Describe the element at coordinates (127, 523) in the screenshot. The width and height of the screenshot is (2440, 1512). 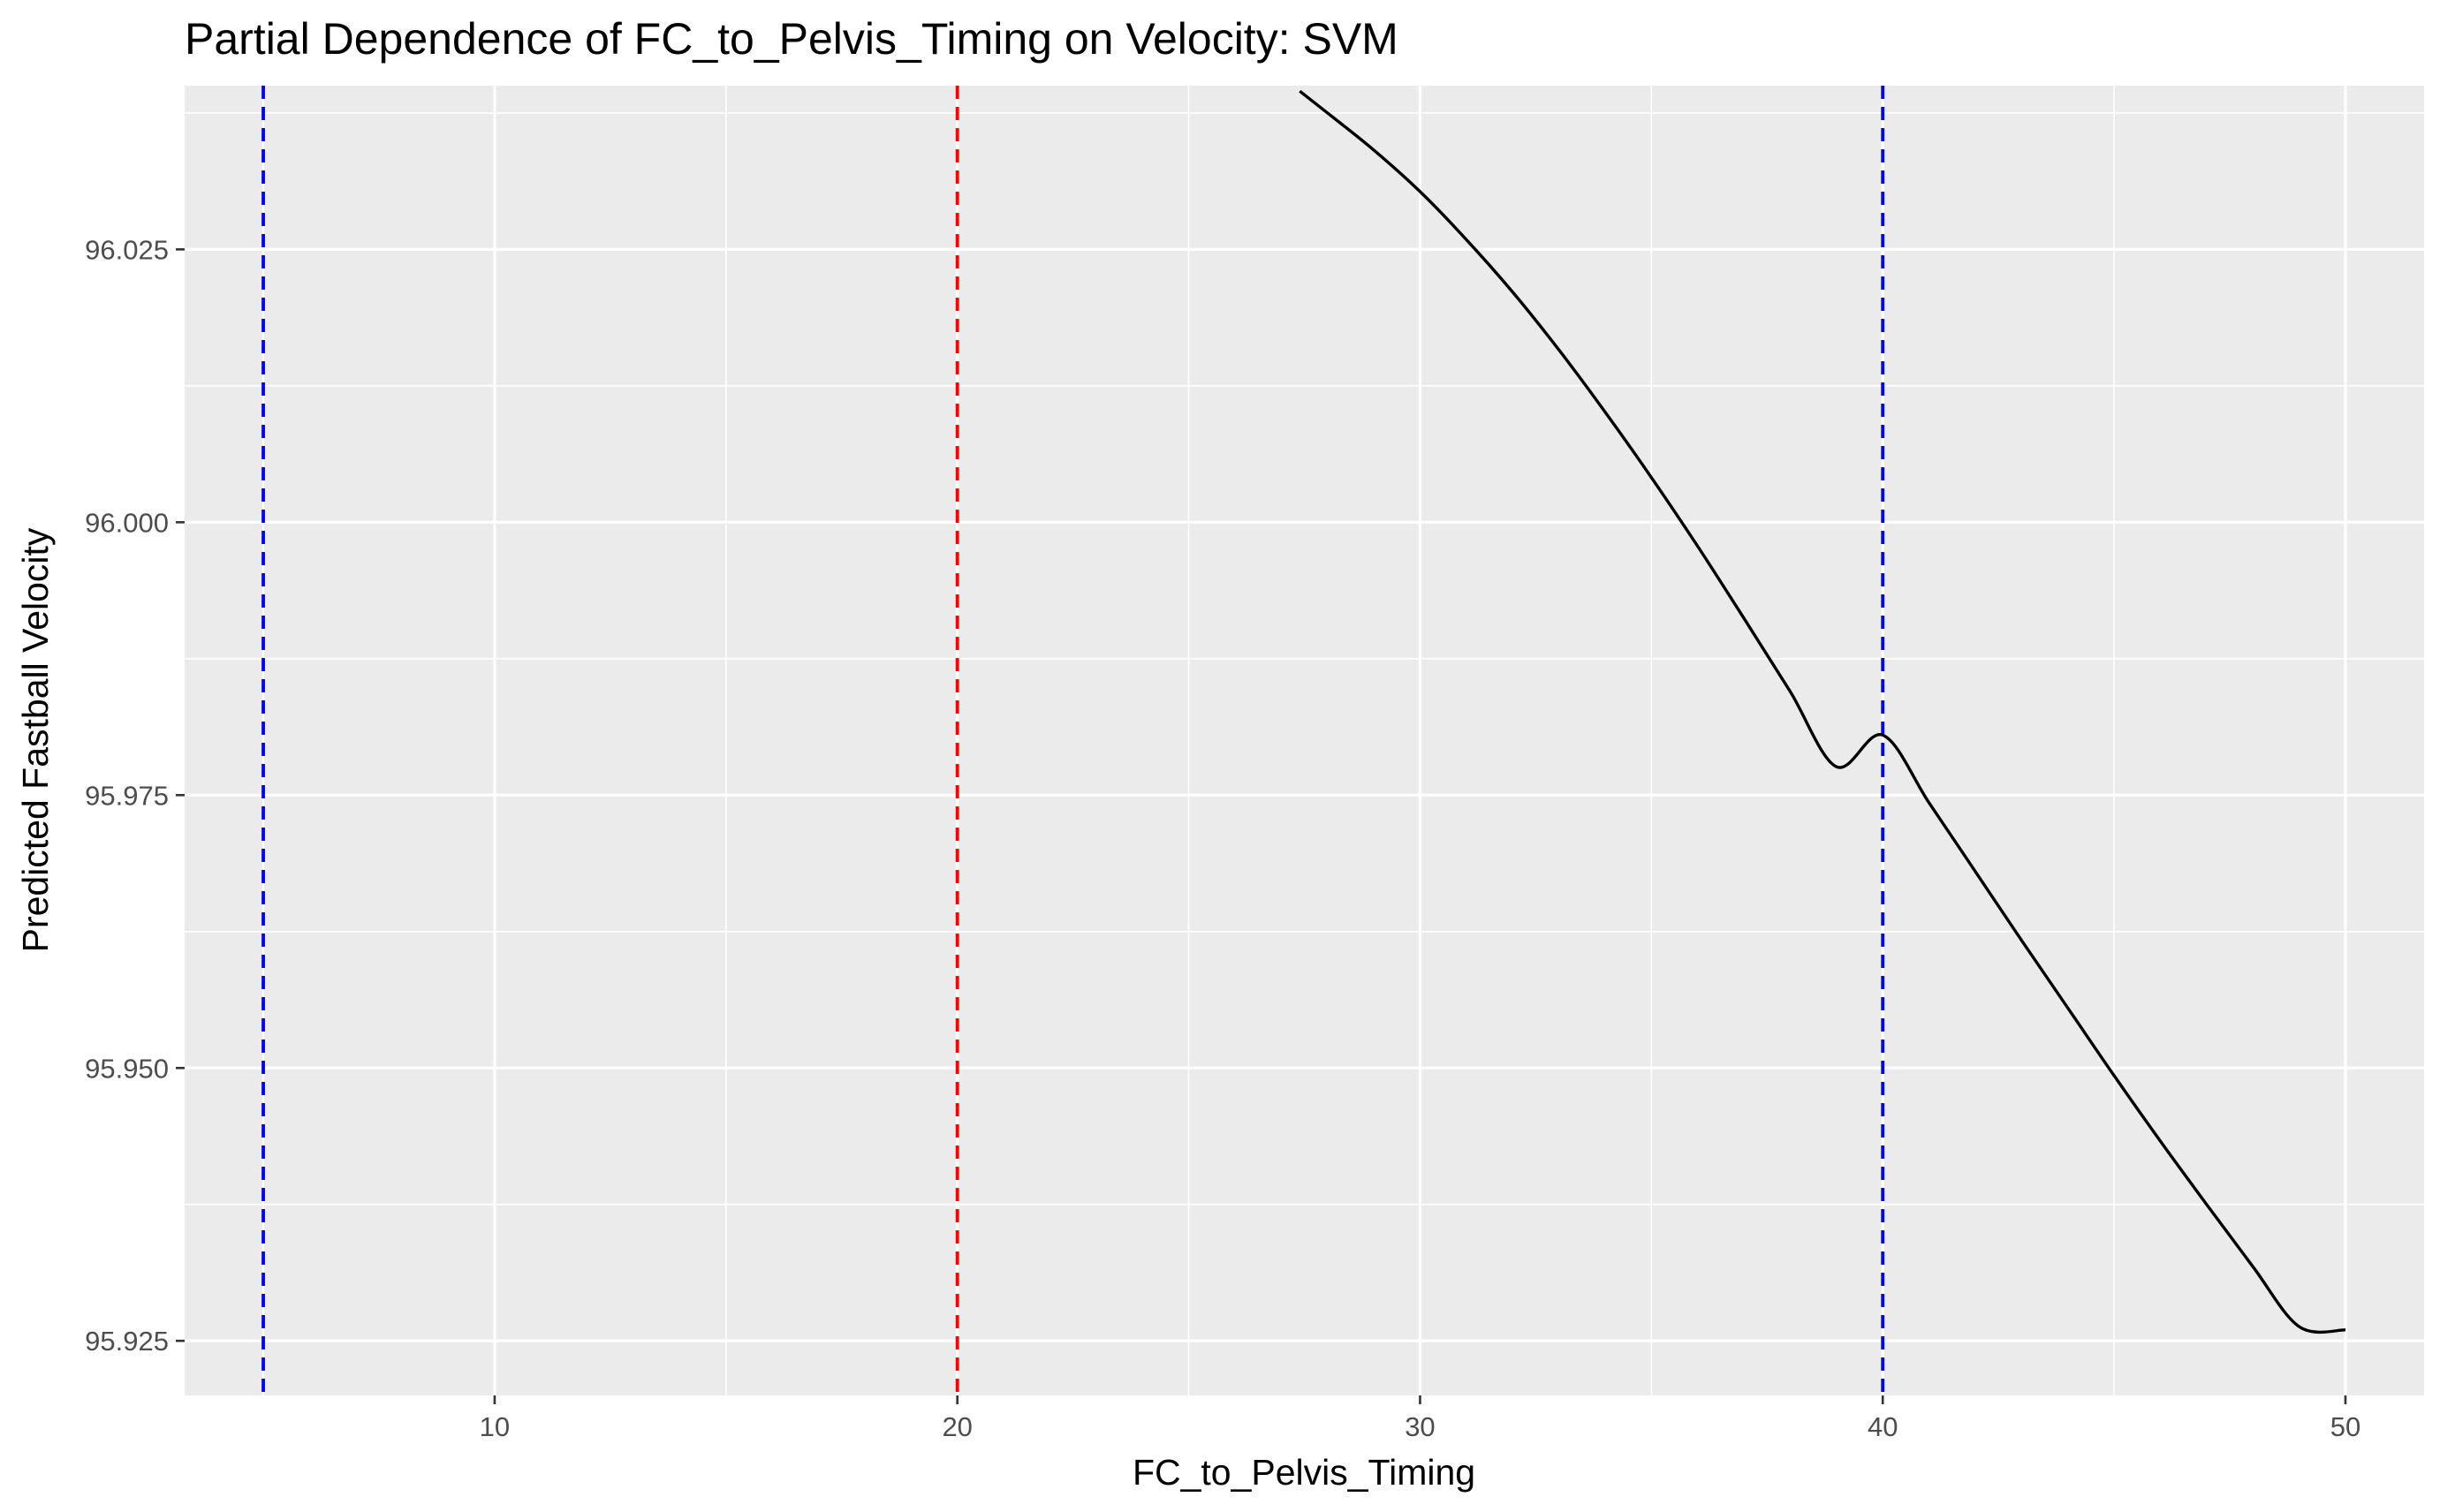
I see `y-tick-label: 96.000` at that location.